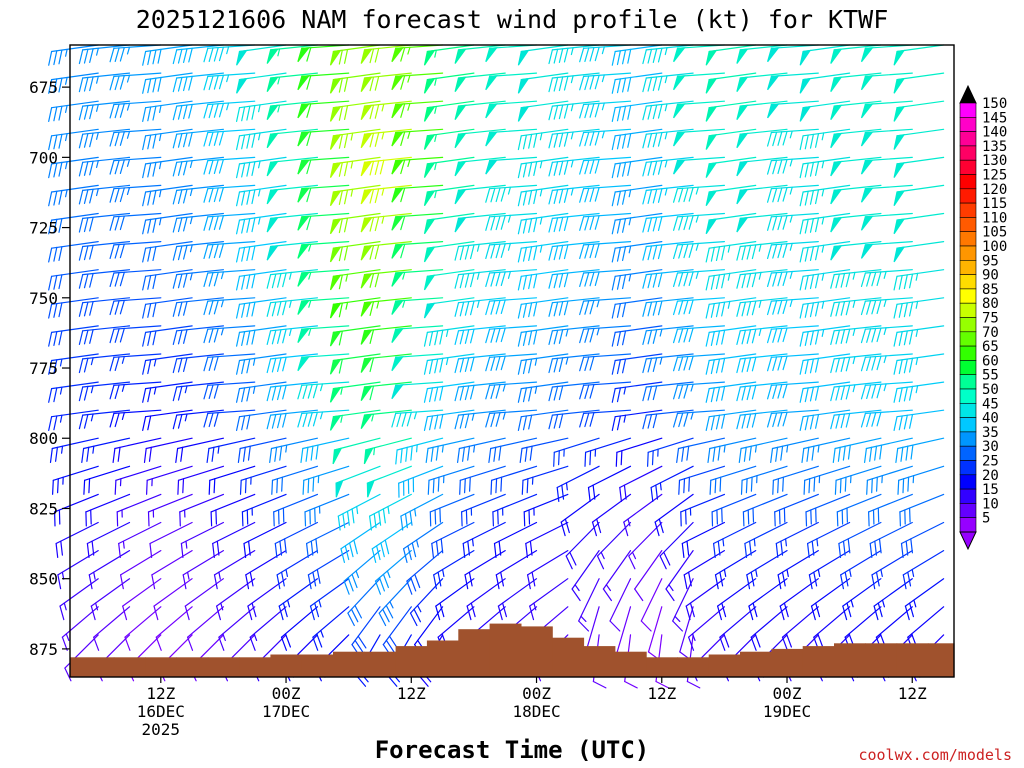  I want to click on y-tick-label: 800, so click(43, 438).